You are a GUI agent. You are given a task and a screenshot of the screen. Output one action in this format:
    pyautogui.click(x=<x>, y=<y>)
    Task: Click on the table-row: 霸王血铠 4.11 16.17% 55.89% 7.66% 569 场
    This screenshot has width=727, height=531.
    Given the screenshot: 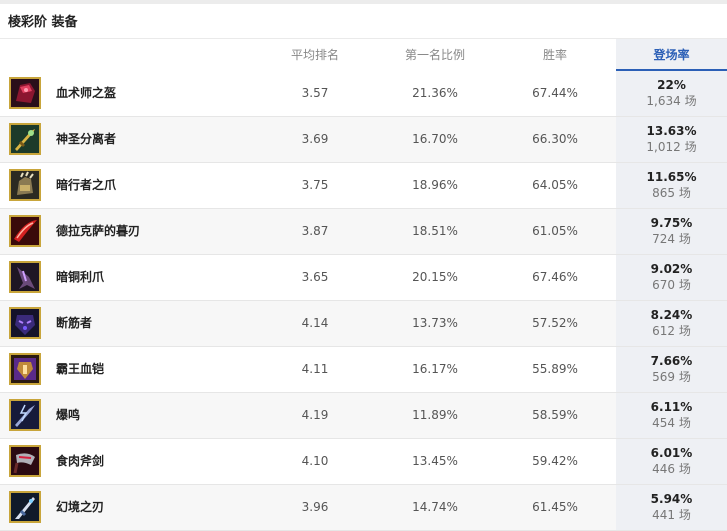 What is the action you would take?
    pyautogui.click(x=363, y=370)
    